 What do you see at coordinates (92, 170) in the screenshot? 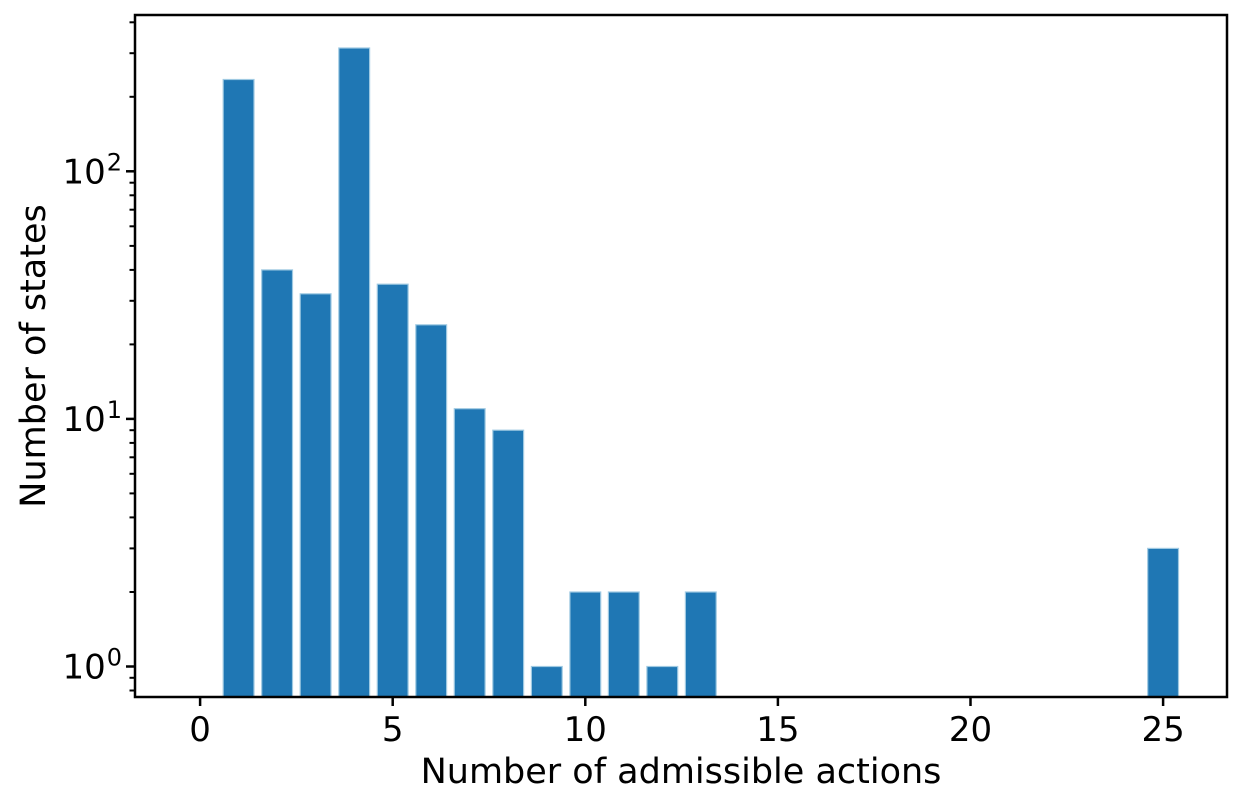
I see `y-tick-label-100: 10²` at bounding box center [92, 170].